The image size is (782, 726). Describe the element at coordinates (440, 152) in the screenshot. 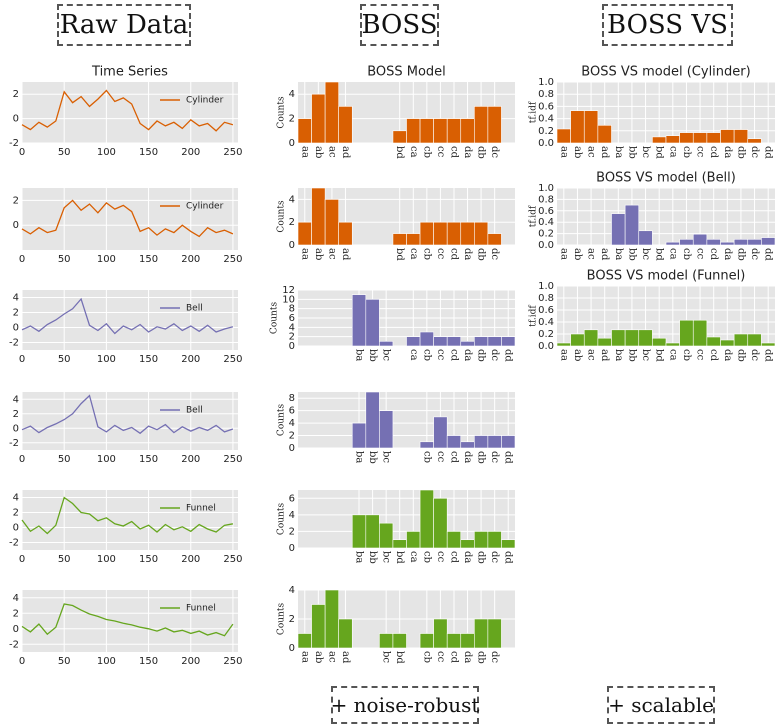

I see `x-tick-label: cc` at that location.